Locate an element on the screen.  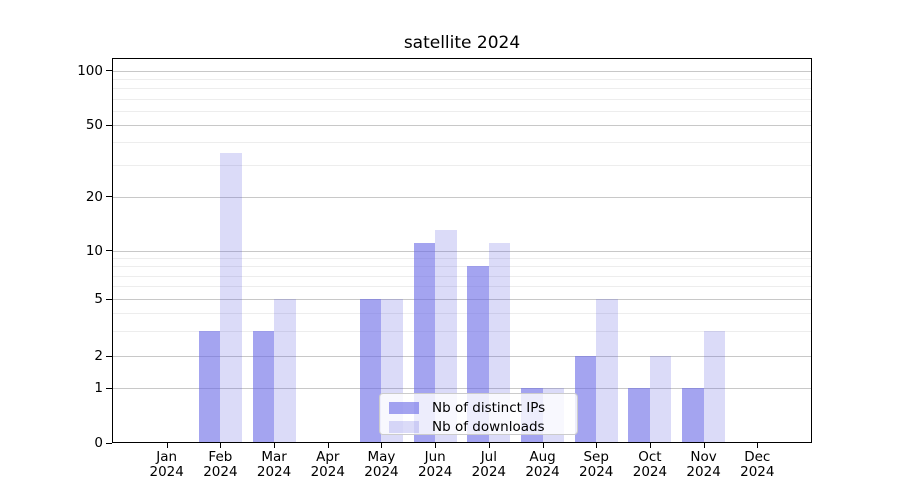
x-tick-month: Feb is located at coordinates (220, 457).